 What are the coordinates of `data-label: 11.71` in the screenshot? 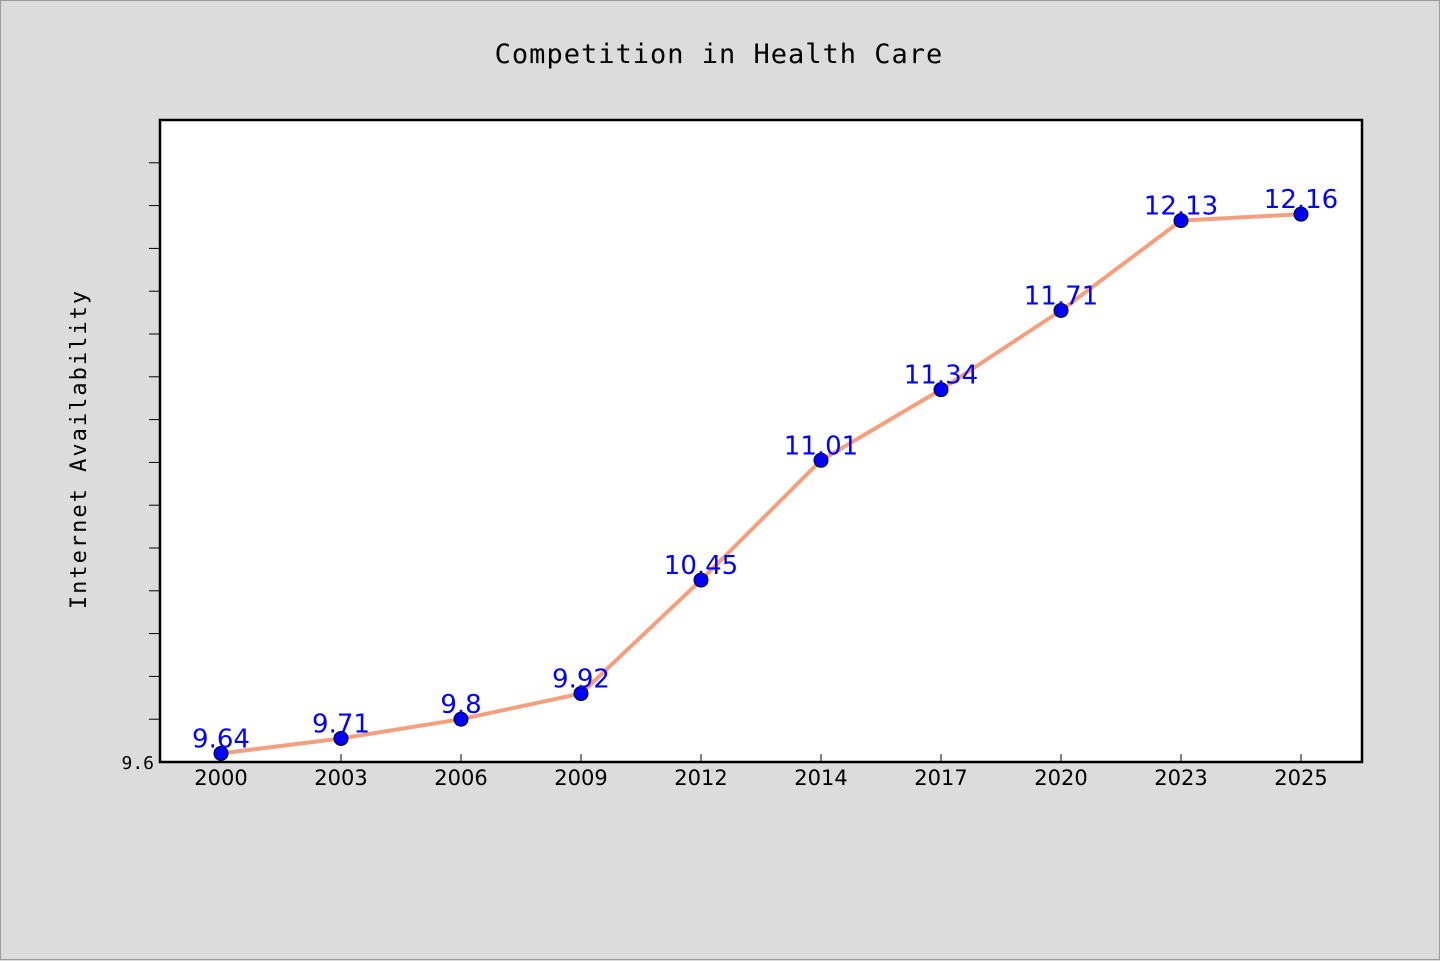 It's located at (1061, 296).